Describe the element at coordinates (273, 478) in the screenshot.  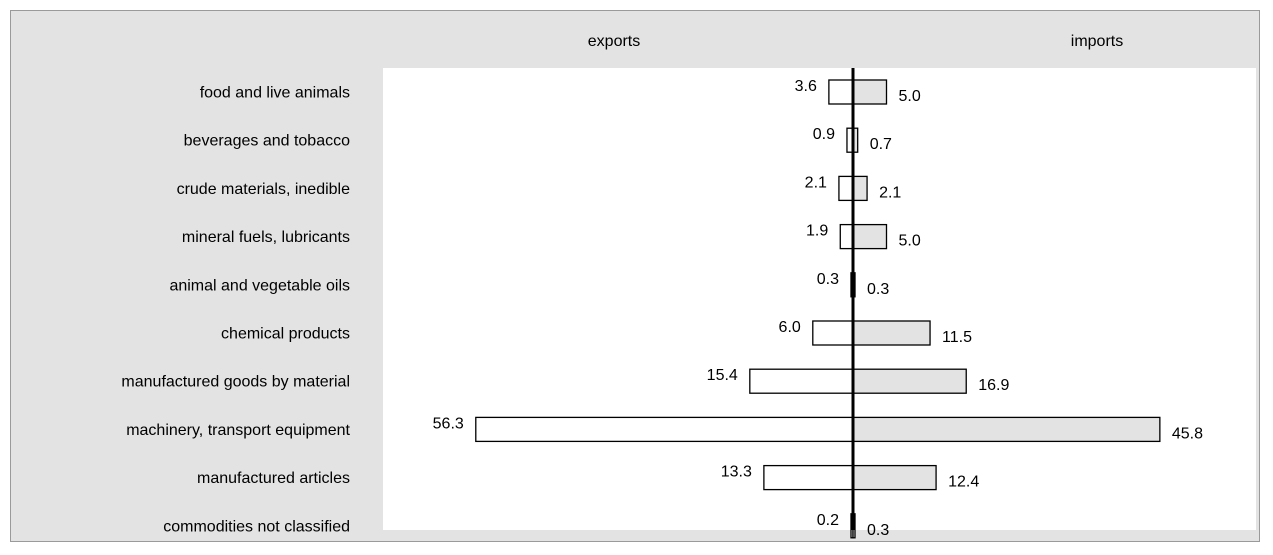
I see `category-label: manufactured articles` at that location.